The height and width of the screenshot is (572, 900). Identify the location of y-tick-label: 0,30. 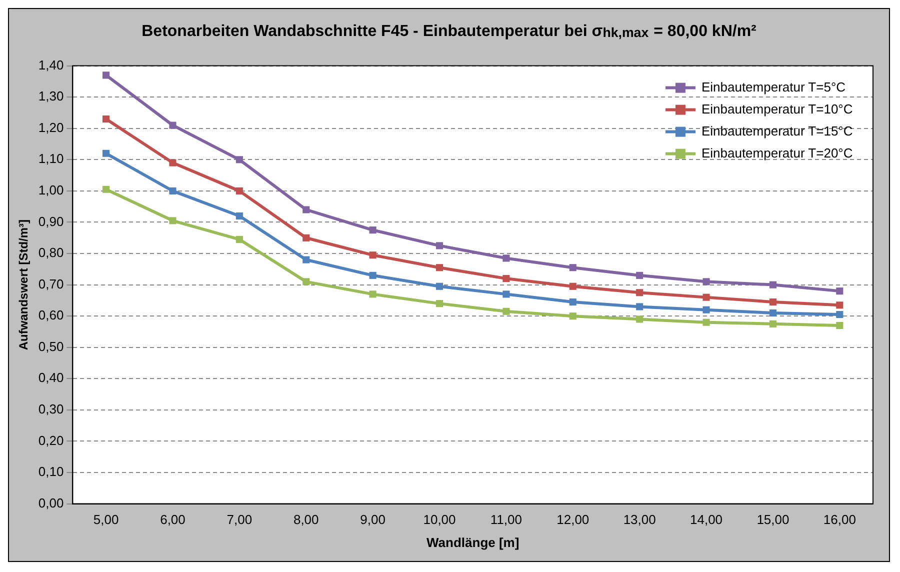
(51, 409).